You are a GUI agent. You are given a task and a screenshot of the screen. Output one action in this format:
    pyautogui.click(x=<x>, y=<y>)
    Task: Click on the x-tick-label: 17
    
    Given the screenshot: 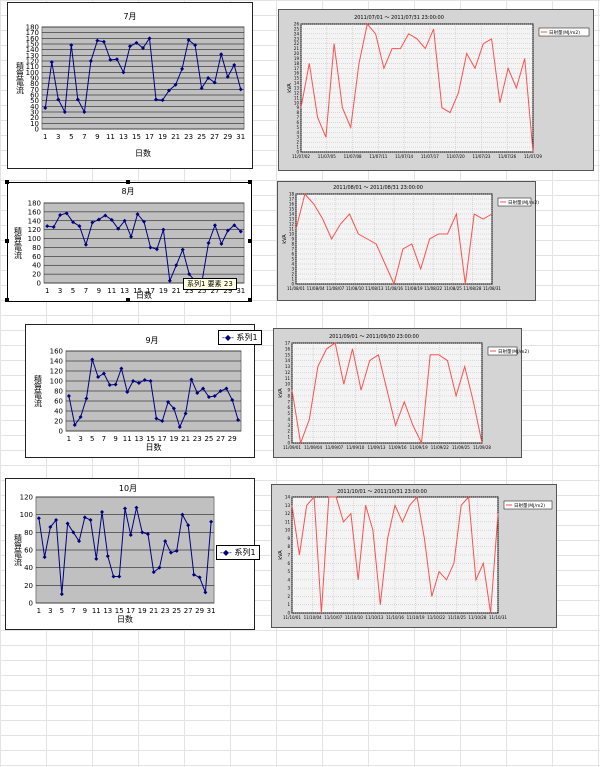 What is the action you would take?
    pyautogui.click(x=130, y=611)
    